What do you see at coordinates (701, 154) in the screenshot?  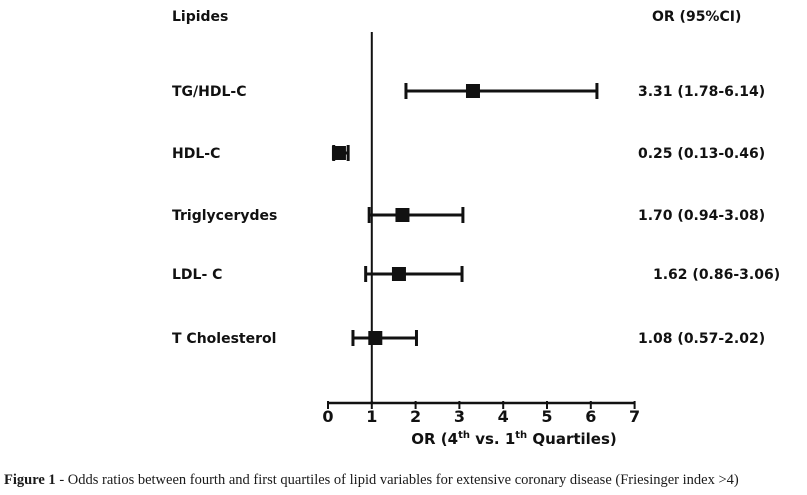 I see `or-ci-label: 0.25 (0.13-0.46)` at bounding box center [701, 154].